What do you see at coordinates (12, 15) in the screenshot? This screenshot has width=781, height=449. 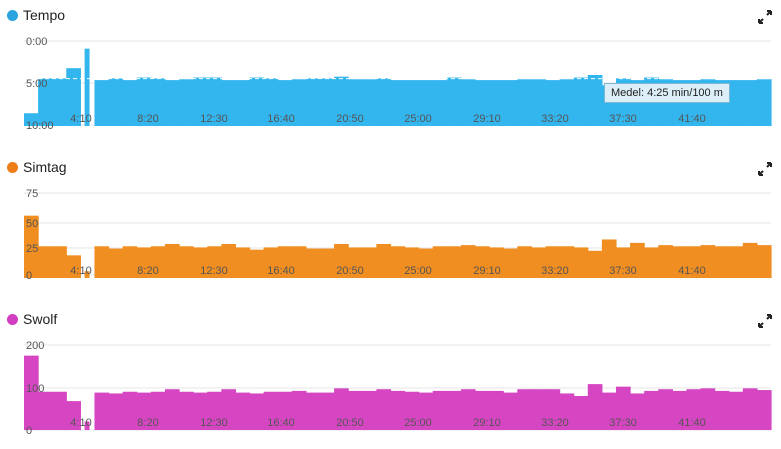 I see `tempo-legend-dot` at bounding box center [12, 15].